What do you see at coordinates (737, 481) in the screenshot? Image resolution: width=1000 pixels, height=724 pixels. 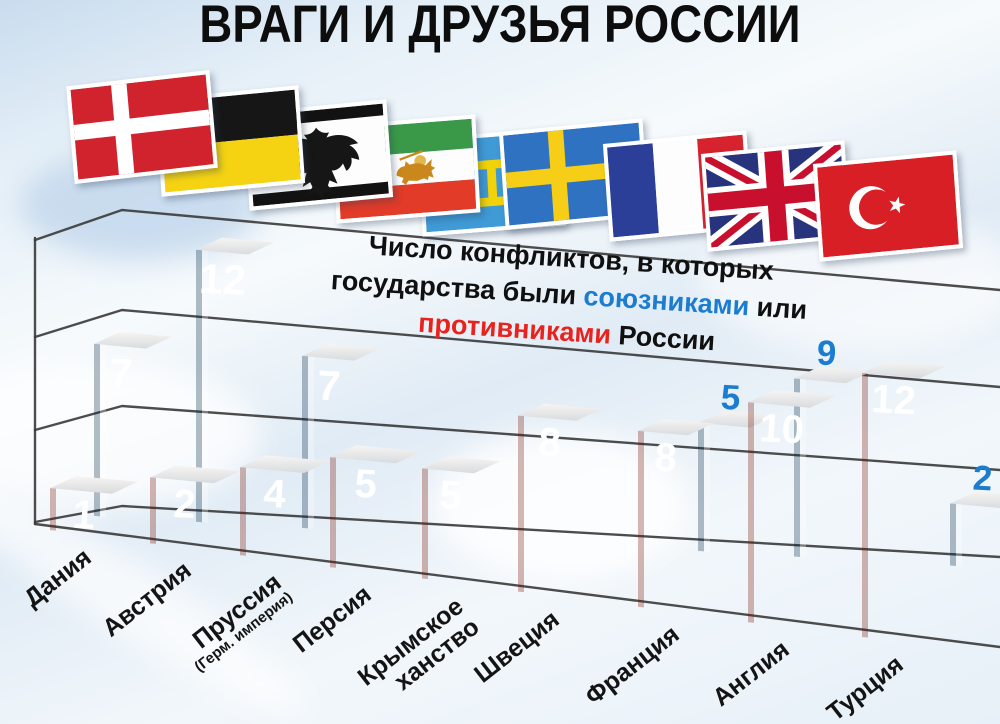 I see `bar-ally-france` at bounding box center [737, 481].